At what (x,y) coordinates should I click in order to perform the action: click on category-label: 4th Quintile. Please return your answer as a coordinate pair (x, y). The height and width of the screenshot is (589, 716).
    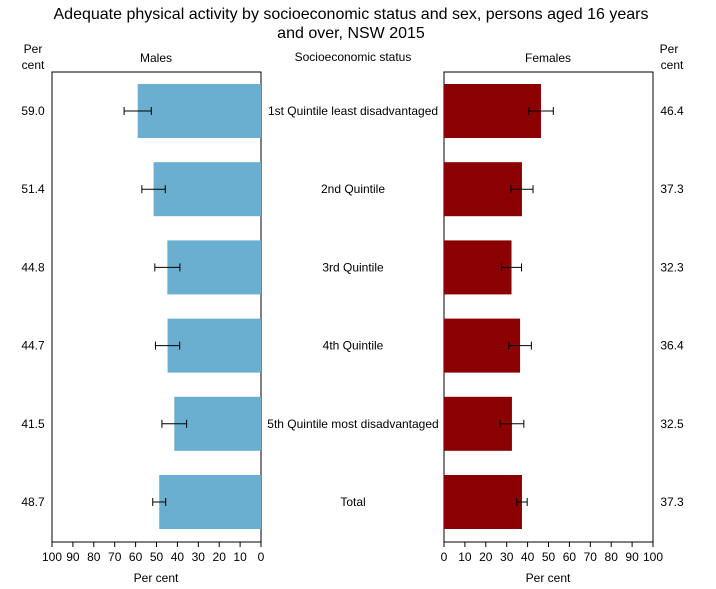
    Looking at the image, I should click on (353, 346).